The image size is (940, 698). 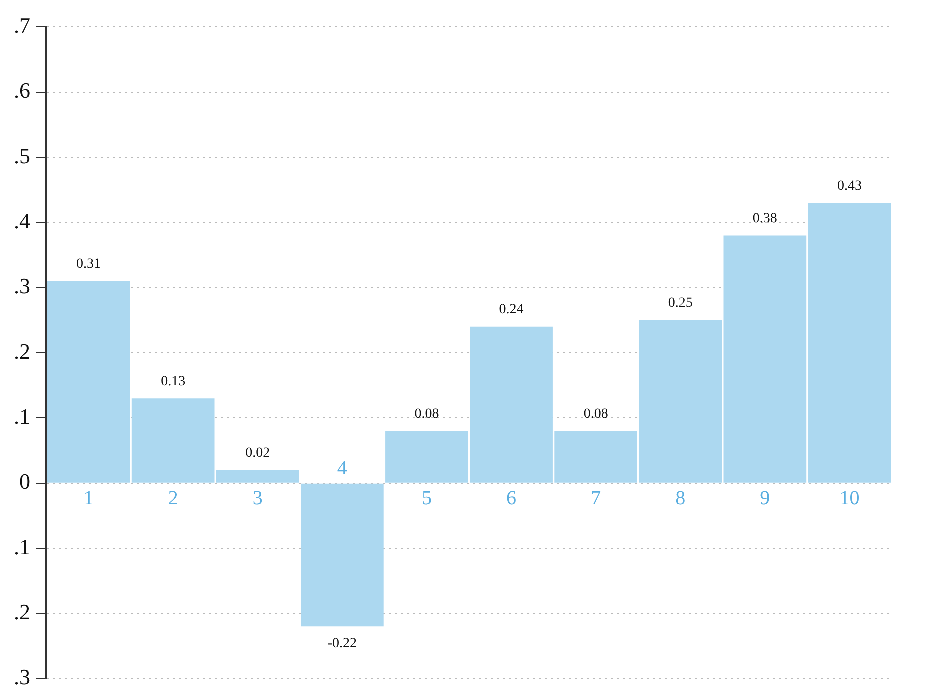 I want to click on x-tick-label: 6, so click(x=511, y=499).